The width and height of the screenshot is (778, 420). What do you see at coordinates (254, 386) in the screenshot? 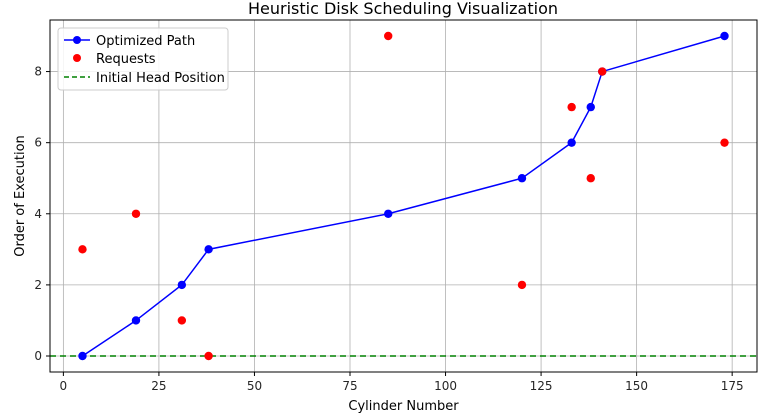
I see `x-tick-label: 50` at bounding box center [254, 386].